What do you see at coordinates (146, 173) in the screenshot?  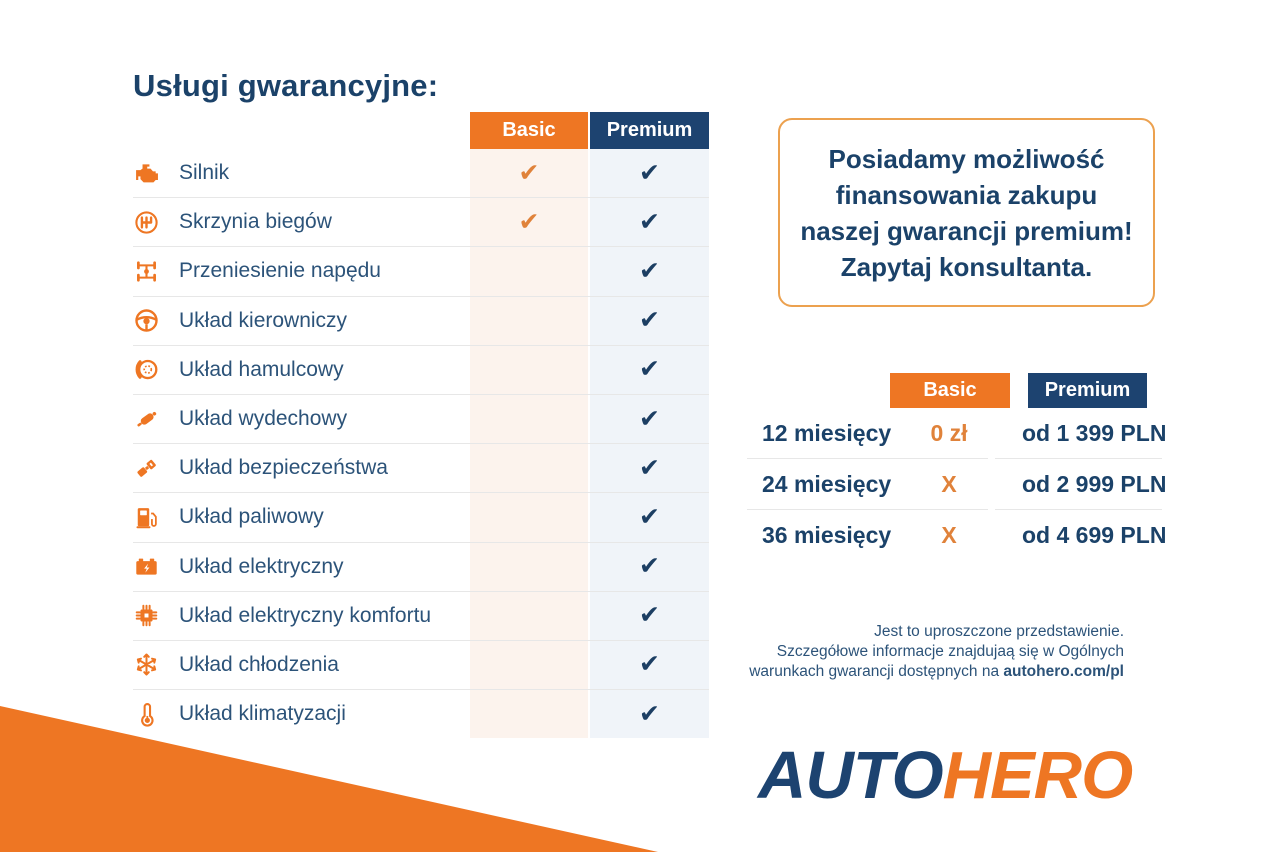 I see `engine-icon` at bounding box center [146, 173].